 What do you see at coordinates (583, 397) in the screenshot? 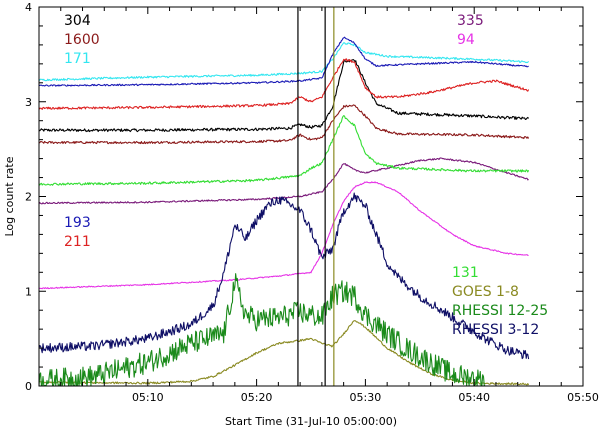
I see `x-tick-label: 05:50` at bounding box center [583, 397].